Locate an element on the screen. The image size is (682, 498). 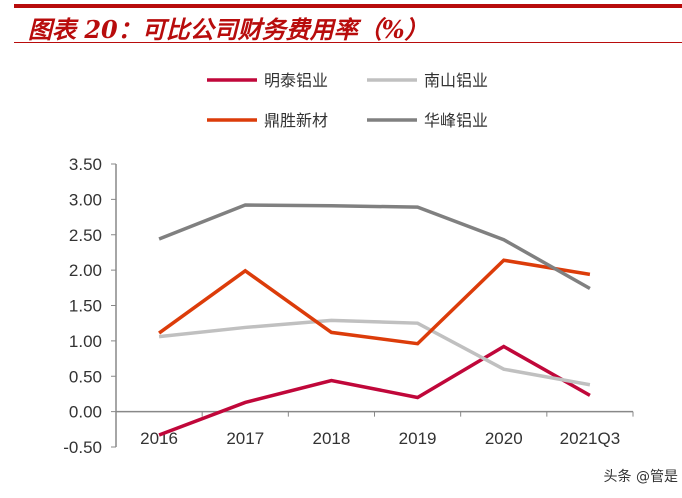
y-tick-label: 0.50 is located at coordinates (85, 376).